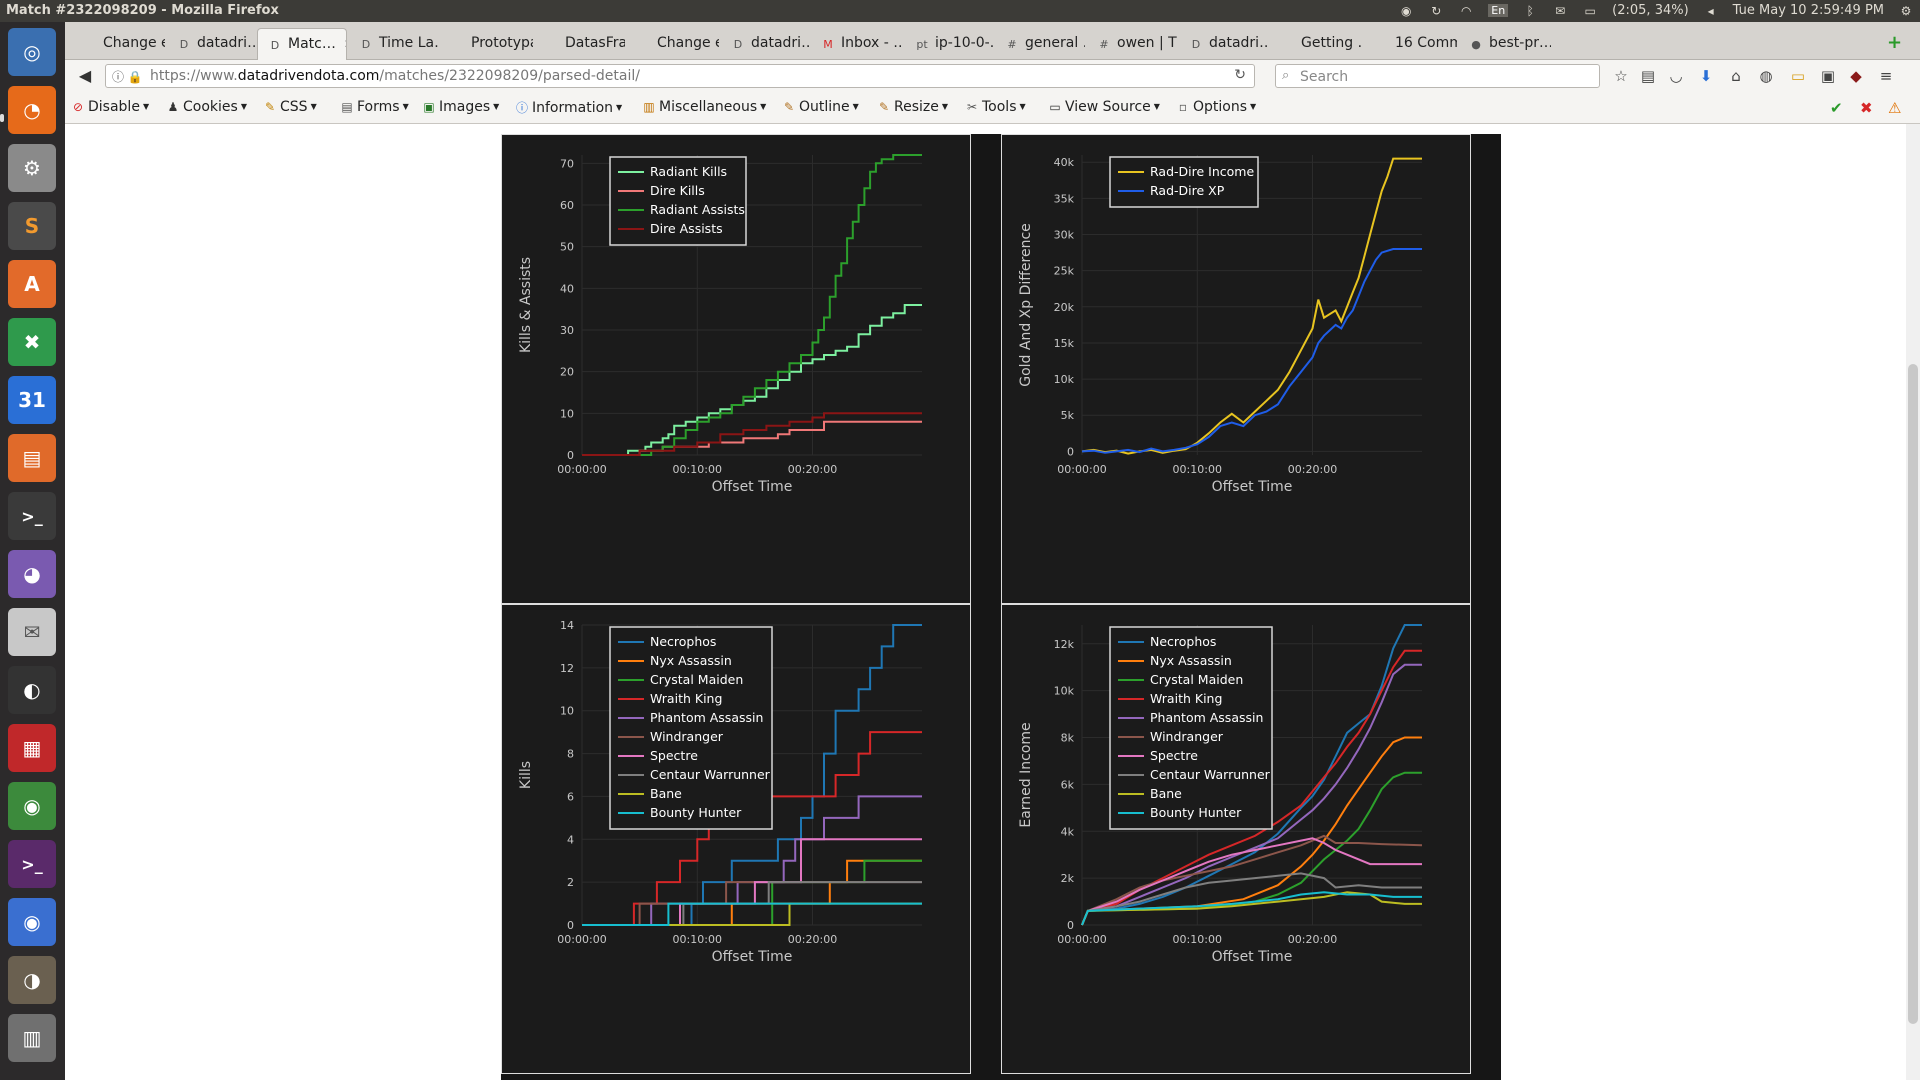 This screenshot has width=1920, height=1080. Describe the element at coordinates (1836, 108) in the screenshot. I see `check-icon: ✔` at that location.